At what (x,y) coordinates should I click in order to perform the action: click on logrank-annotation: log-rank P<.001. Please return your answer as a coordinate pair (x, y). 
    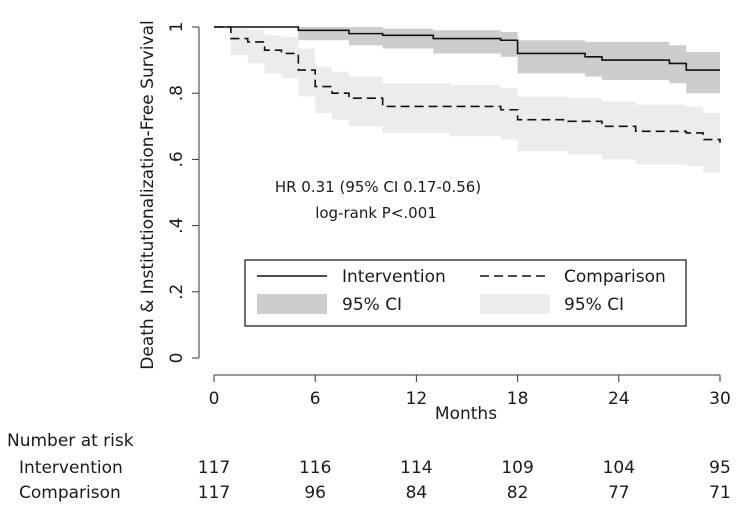
    Looking at the image, I should click on (376, 213).